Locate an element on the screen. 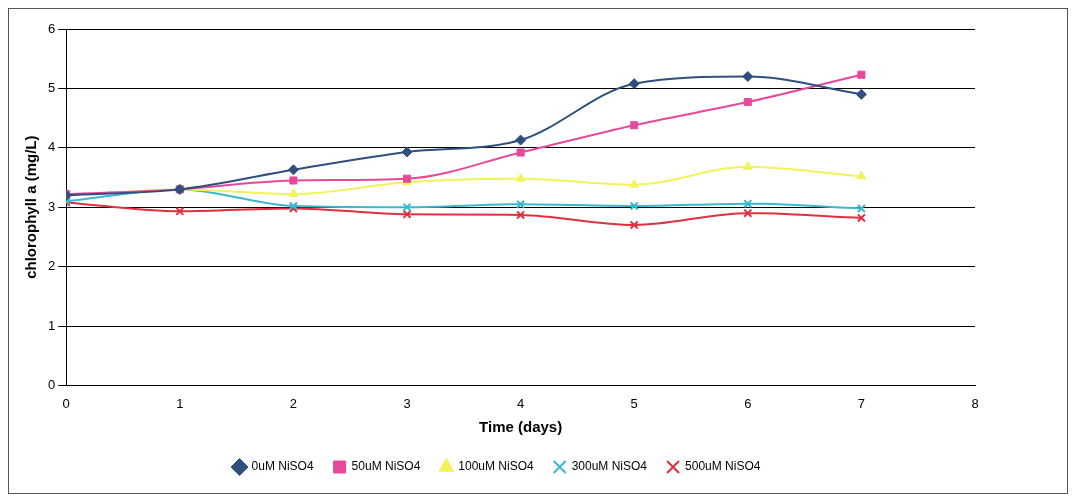 Image resolution: width=1077 pixels, height=502 pixels. y-tick-label: 4 is located at coordinates (52, 147).